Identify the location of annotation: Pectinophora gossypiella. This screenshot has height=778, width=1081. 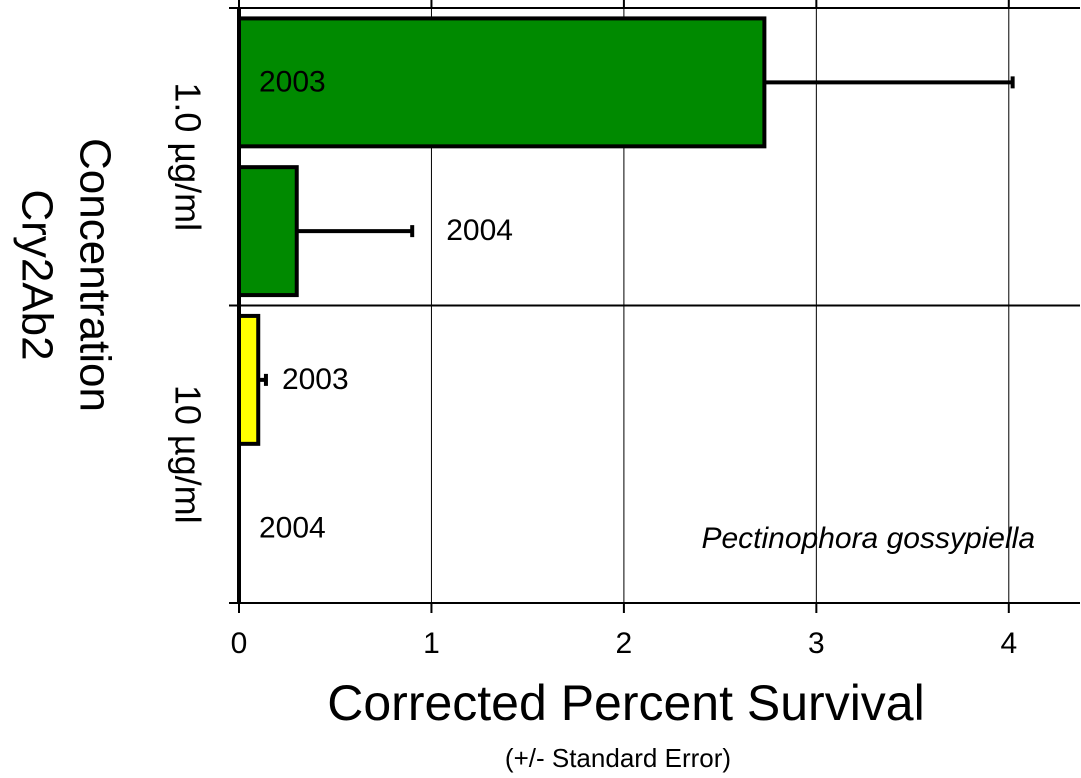
(868, 538).